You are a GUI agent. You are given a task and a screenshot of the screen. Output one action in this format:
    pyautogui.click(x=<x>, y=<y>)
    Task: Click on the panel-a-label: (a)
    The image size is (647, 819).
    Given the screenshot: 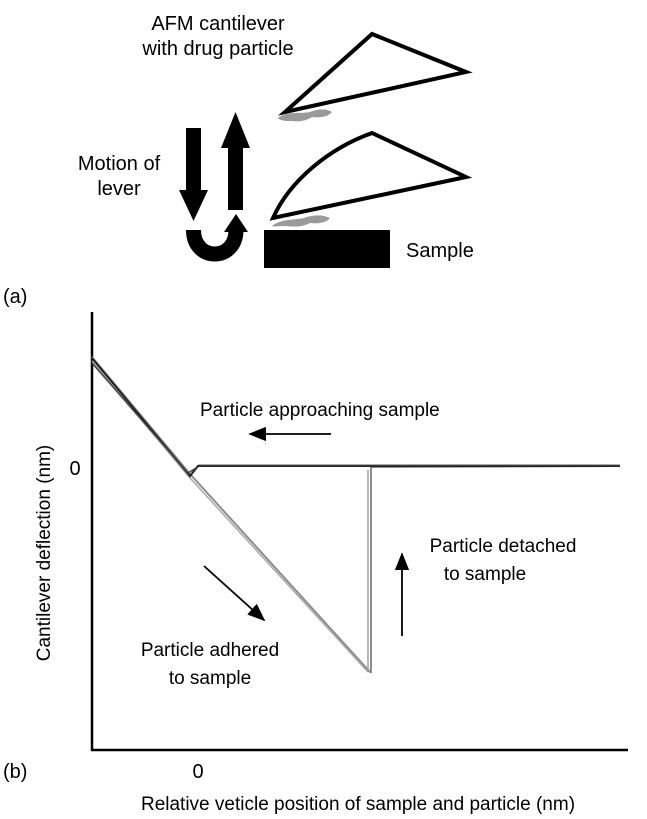 What is the action you would take?
    pyautogui.click(x=15, y=297)
    